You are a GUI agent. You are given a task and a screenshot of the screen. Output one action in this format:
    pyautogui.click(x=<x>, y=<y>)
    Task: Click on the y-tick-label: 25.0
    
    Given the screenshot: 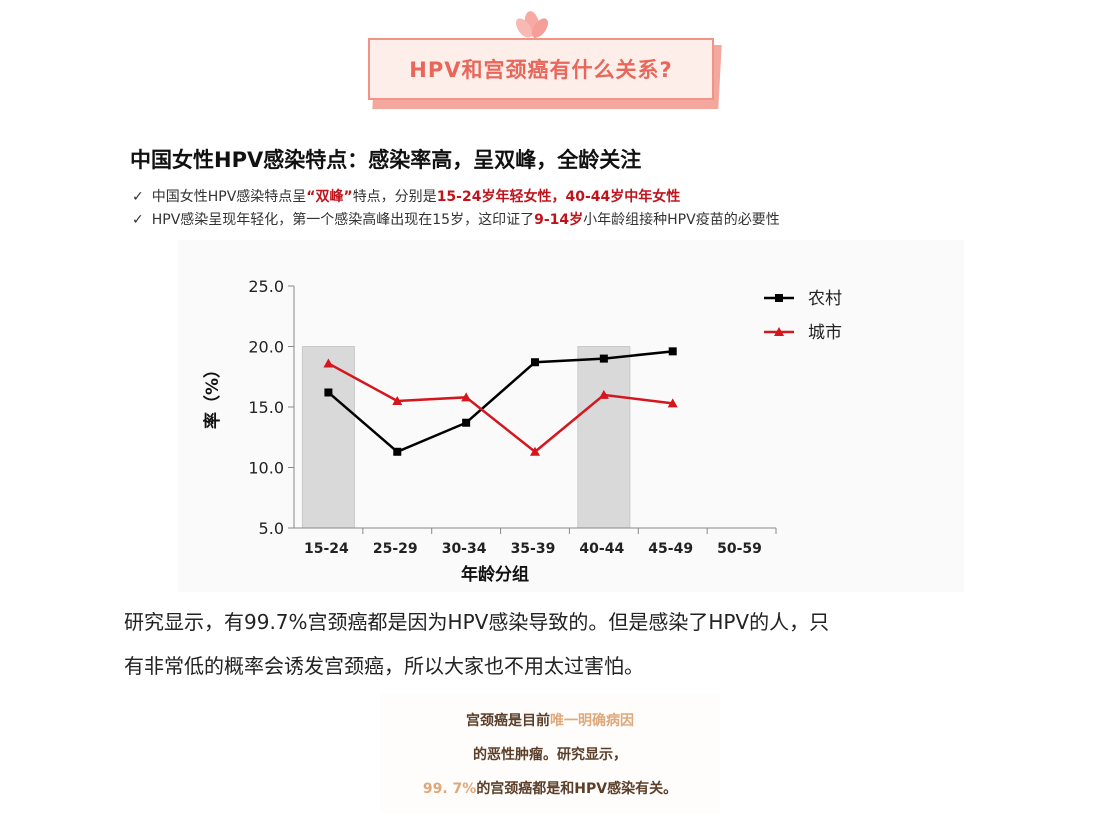 What is the action you would take?
    pyautogui.click(x=266, y=286)
    